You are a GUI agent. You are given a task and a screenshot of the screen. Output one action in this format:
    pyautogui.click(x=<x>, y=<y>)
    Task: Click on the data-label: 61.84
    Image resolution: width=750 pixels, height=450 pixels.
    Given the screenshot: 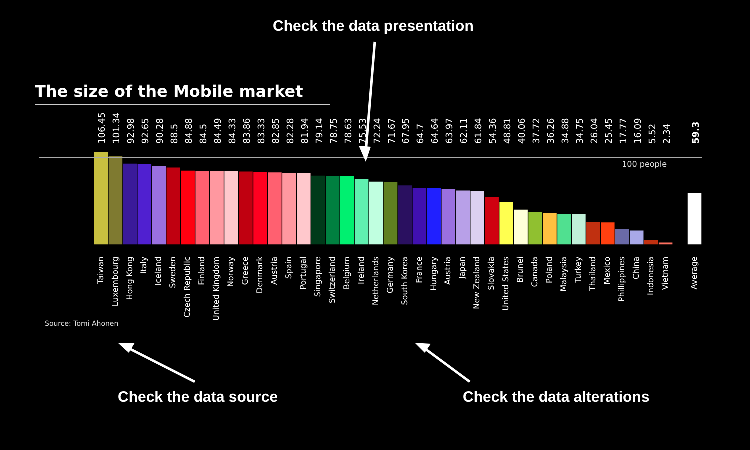 What is the action you would take?
    pyautogui.click(x=479, y=131)
    